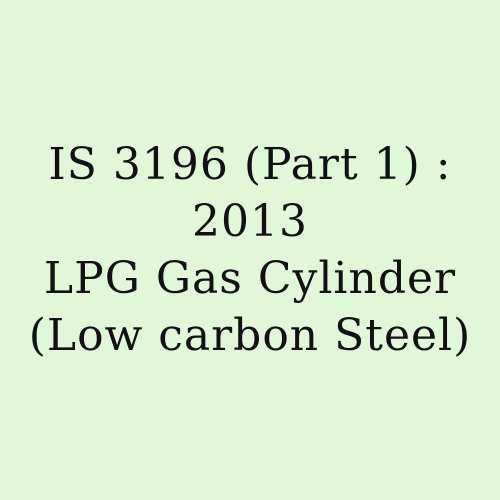 This screenshot has height=500, width=500. What do you see at coordinates (250, 164) in the screenshot?
I see `title-line-standard: IS 3196 (Part 1) :` at bounding box center [250, 164].